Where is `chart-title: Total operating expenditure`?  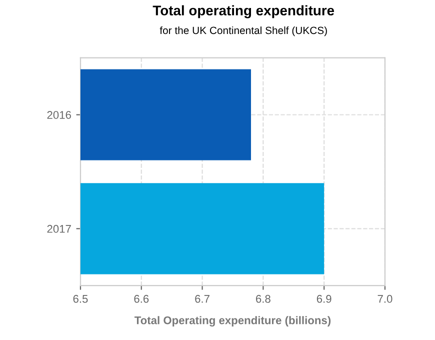
chart-title: Total operating expenditure is located at coordinates (243, 11).